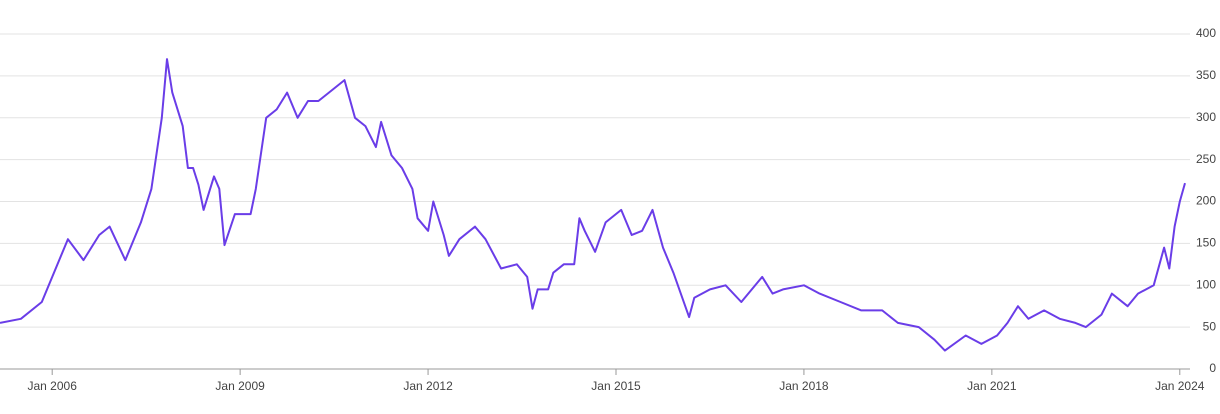  Describe the element at coordinates (428, 386) in the screenshot. I see `x-tick-label: Jan 2012` at that location.